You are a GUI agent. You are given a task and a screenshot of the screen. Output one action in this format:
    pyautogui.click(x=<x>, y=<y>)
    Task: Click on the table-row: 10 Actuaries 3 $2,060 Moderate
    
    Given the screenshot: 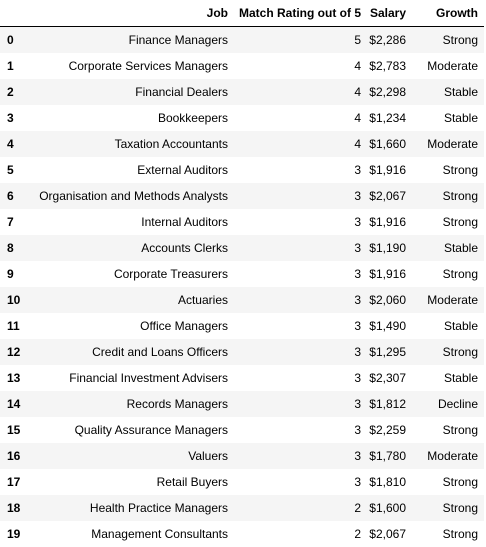 What is the action you would take?
    pyautogui.click(x=242, y=299)
    